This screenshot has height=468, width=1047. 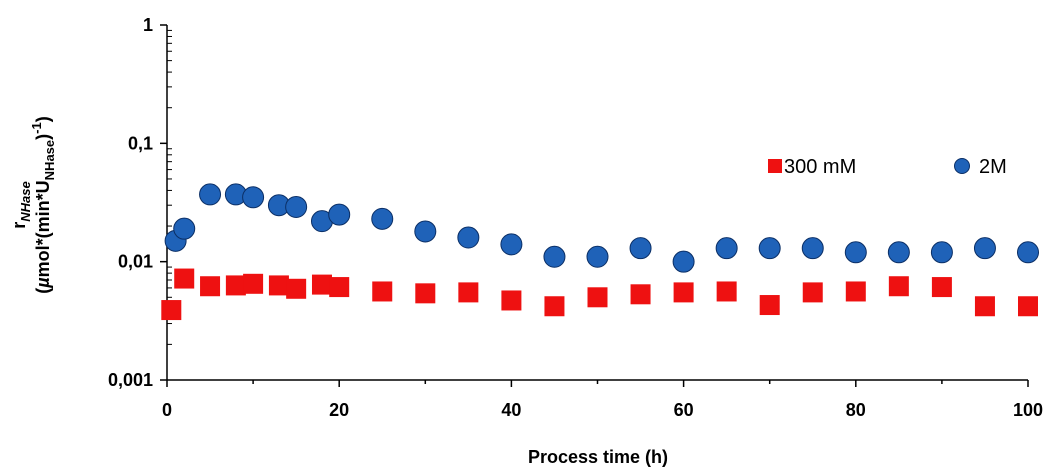 What do you see at coordinates (43, 119) in the screenshot?
I see `y-axis-title-end: )` at bounding box center [43, 119].